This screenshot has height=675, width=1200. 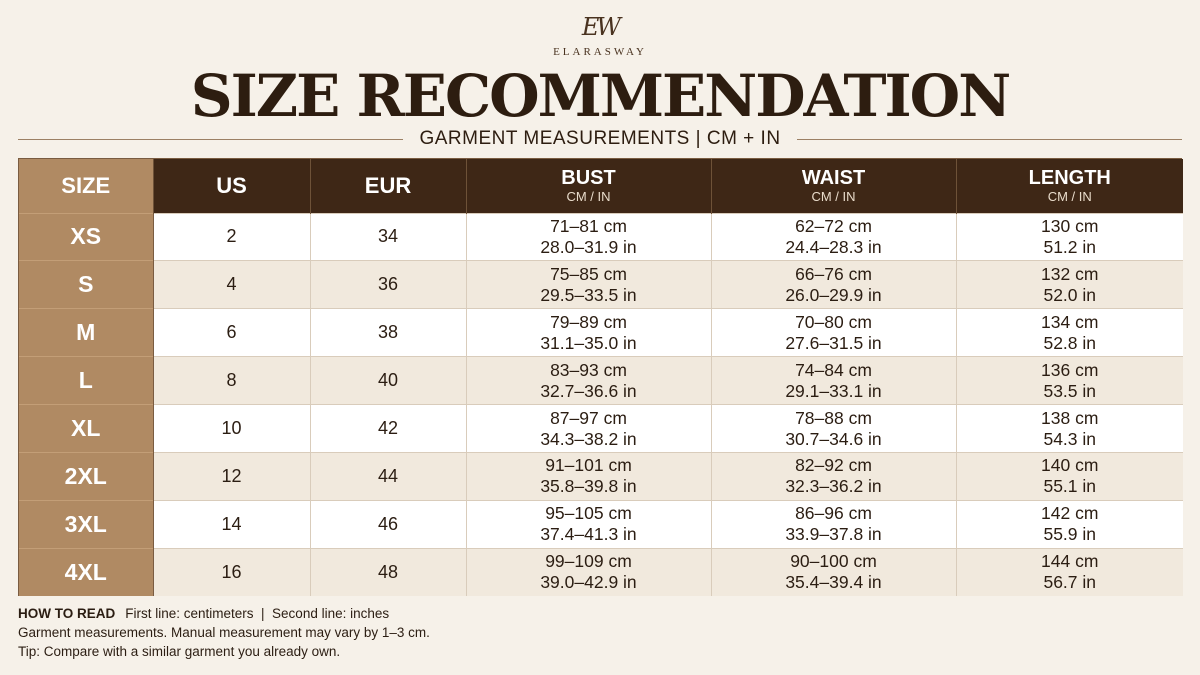 I want to click on waist-cell: 74–84 cm 29.1–33.1 in, so click(x=834, y=380).